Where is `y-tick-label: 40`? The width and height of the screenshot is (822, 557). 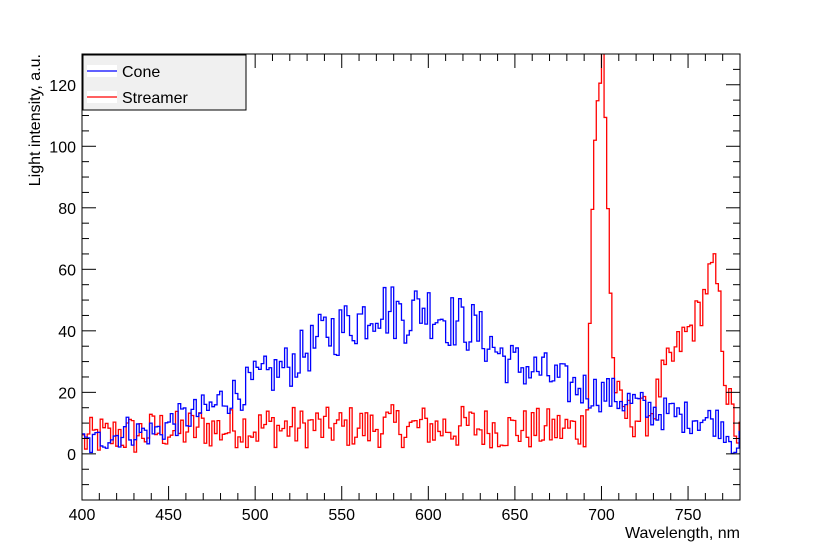
y-tick-label: 40 is located at coordinates (67, 332).